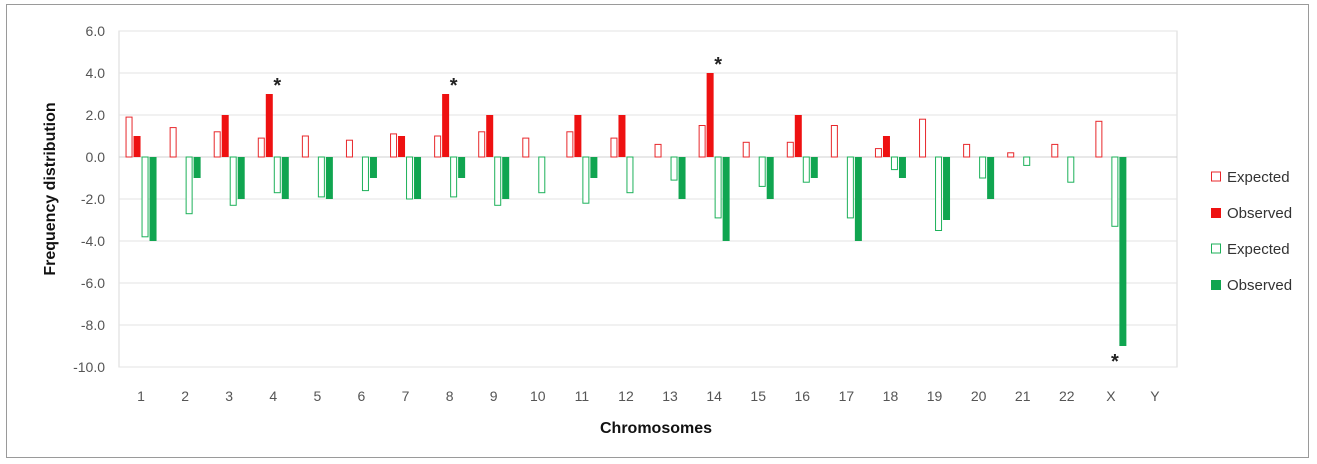 The width and height of the screenshot is (1317, 464). Describe the element at coordinates (656, 428) in the screenshot. I see `x-axis-title: Chromosomes` at that location.